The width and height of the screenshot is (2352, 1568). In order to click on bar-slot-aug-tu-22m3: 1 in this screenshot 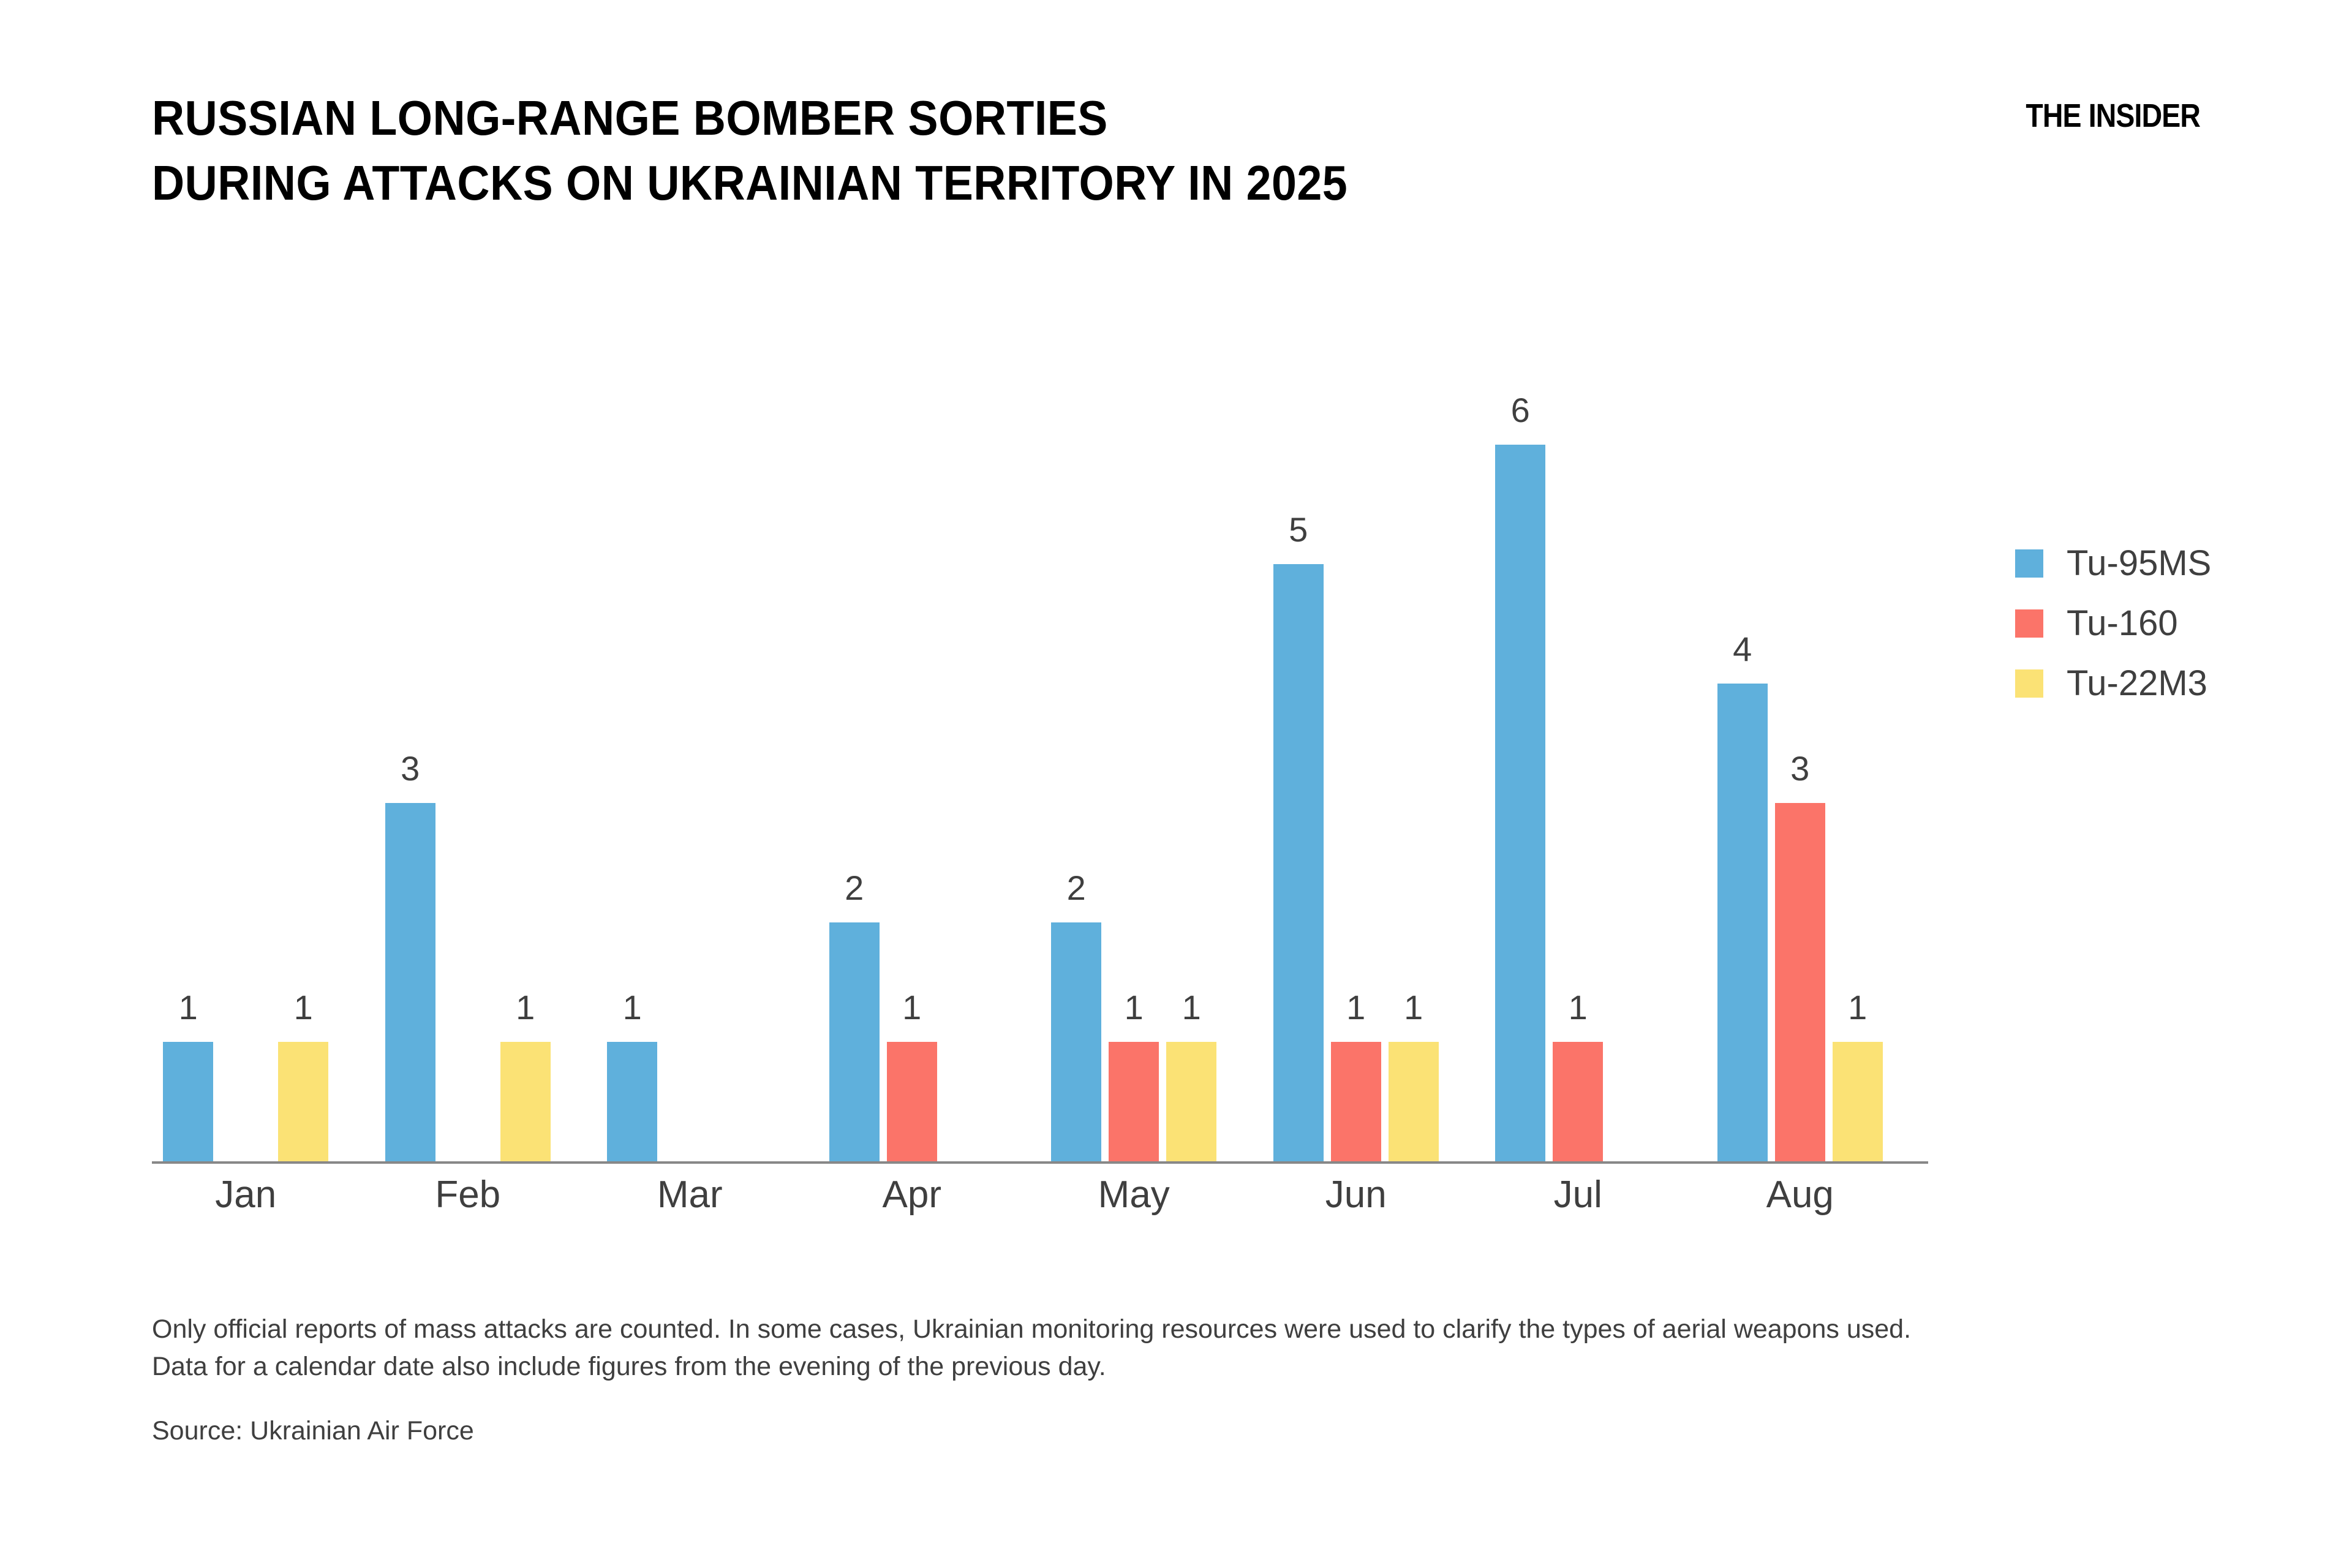, I will do `click(1857, 723)`.